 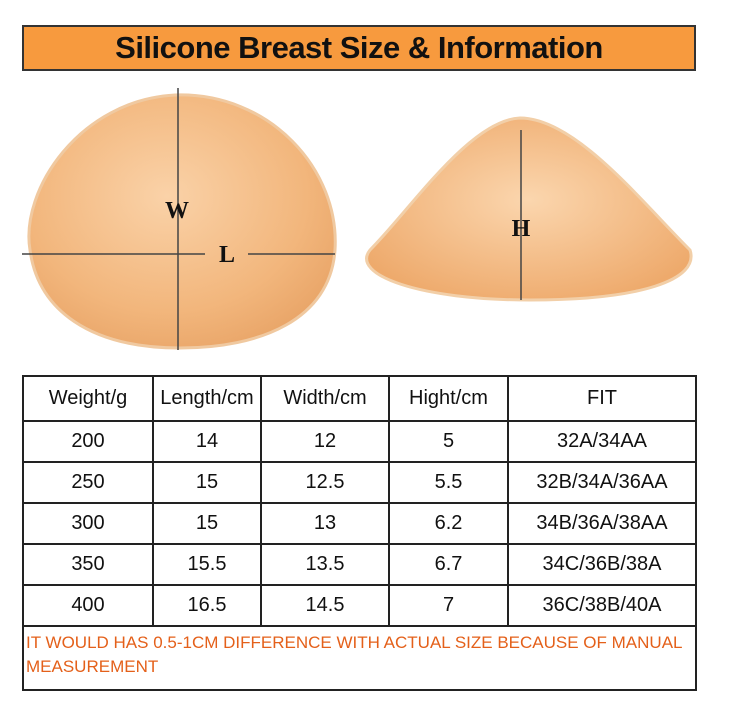 I want to click on table-row: 300 15 13 6.2 34B/36A/38AA, so click(x=359, y=523).